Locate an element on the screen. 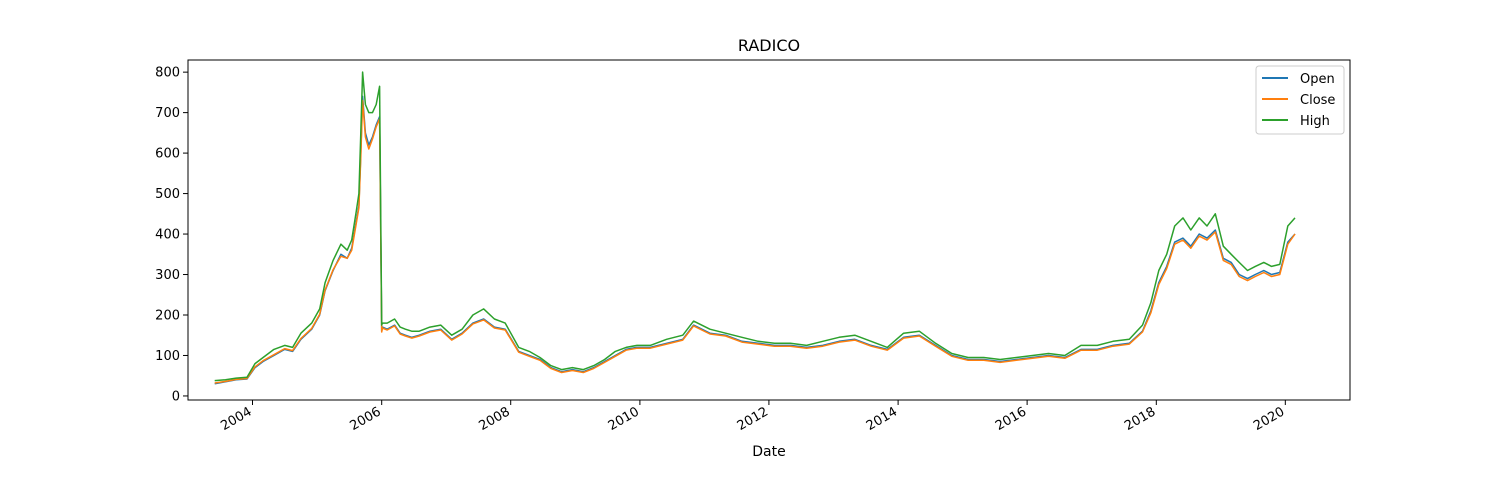 The height and width of the screenshot is (500, 1500). x-tick-label: 2020 is located at coordinates (1269, 419).